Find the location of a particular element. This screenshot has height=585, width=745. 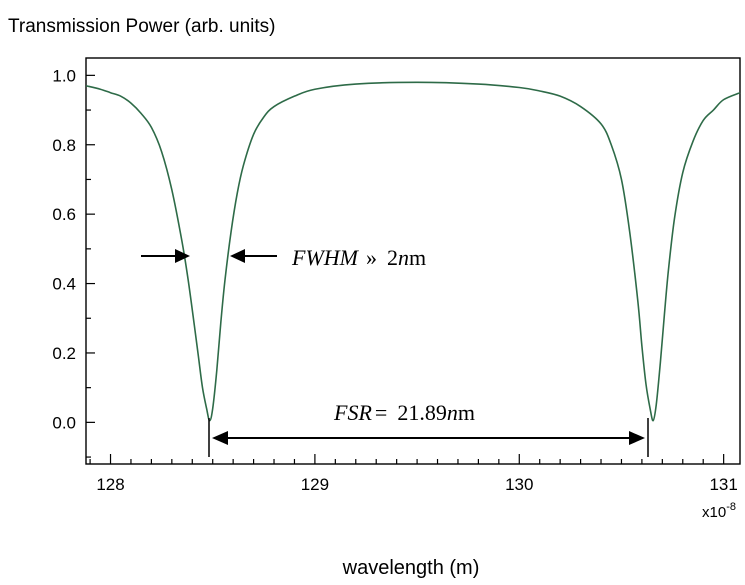

x-multiplier-base: x10 is located at coordinates (714, 512).